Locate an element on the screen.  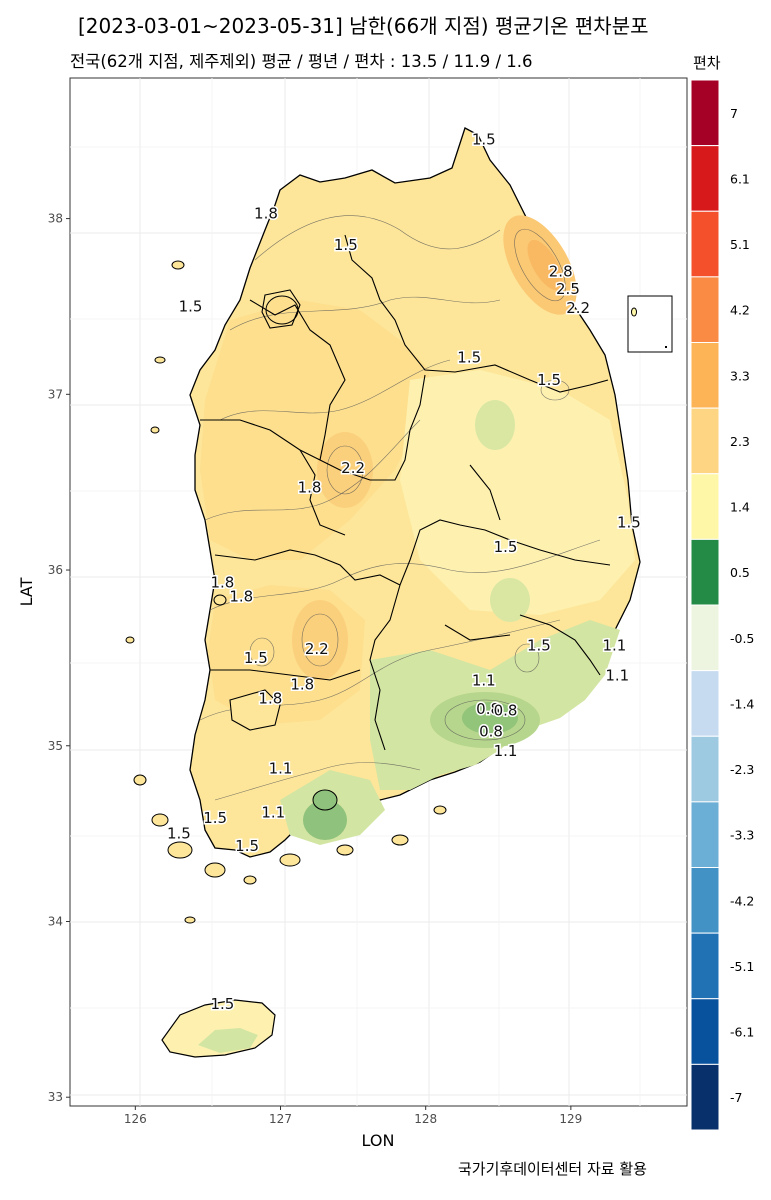
legend-label: 1.4 is located at coordinates (740, 507).